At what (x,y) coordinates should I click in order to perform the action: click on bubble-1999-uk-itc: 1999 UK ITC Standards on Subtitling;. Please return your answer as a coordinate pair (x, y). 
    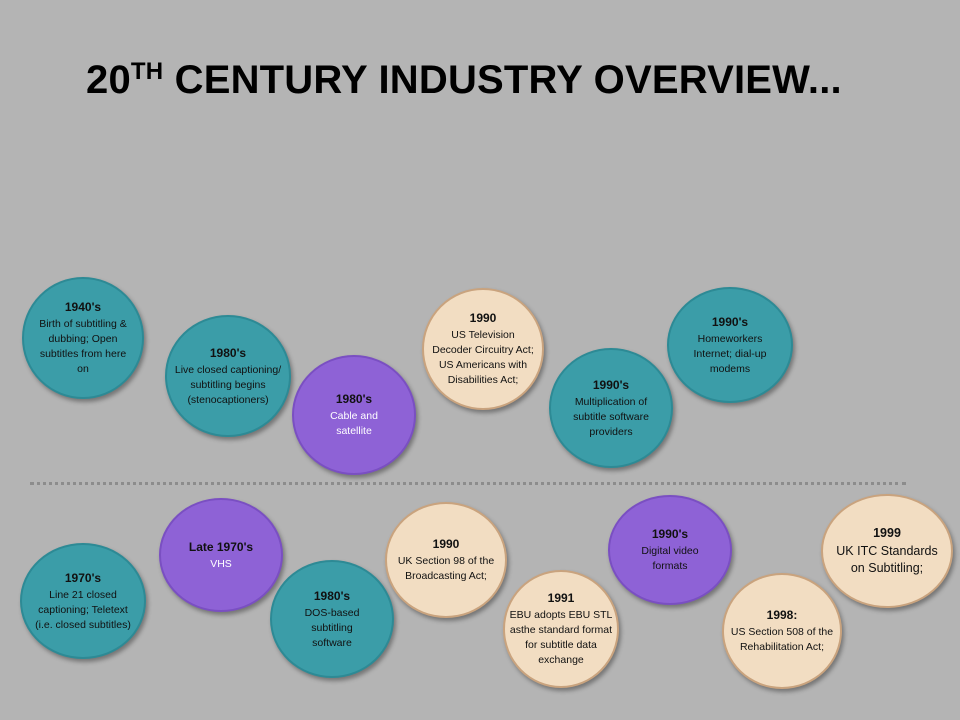
    Looking at the image, I should click on (887, 551).